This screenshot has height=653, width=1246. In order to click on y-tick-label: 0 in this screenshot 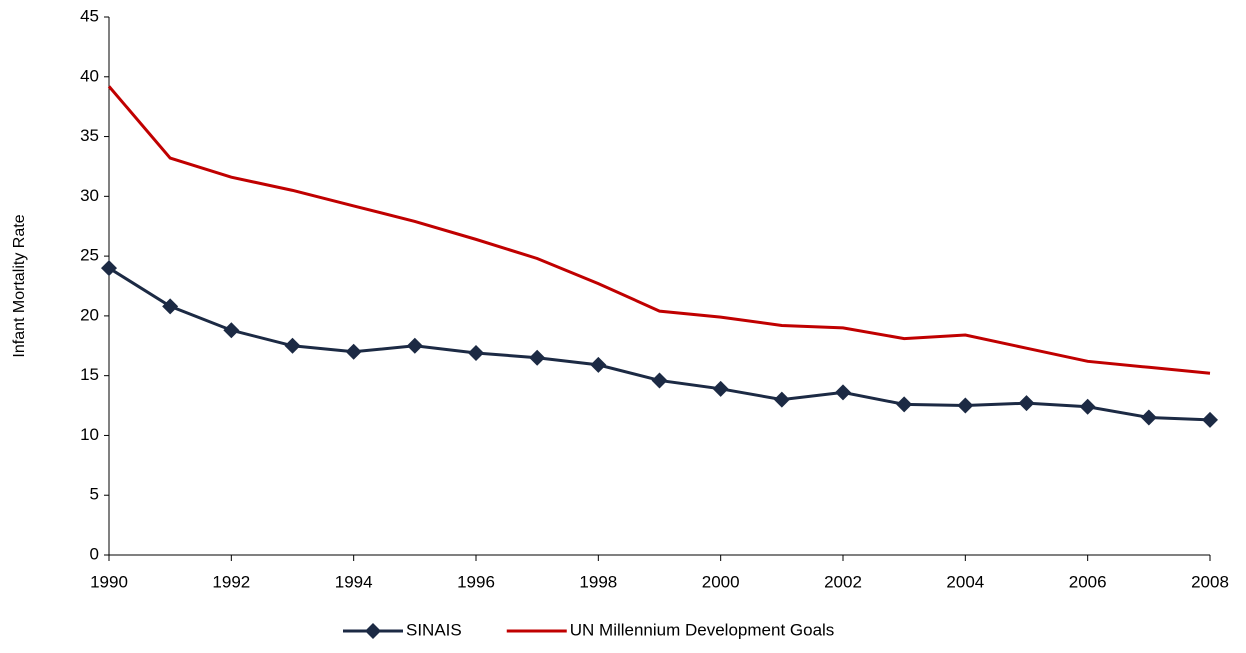, I will do `click(94, 553)`.